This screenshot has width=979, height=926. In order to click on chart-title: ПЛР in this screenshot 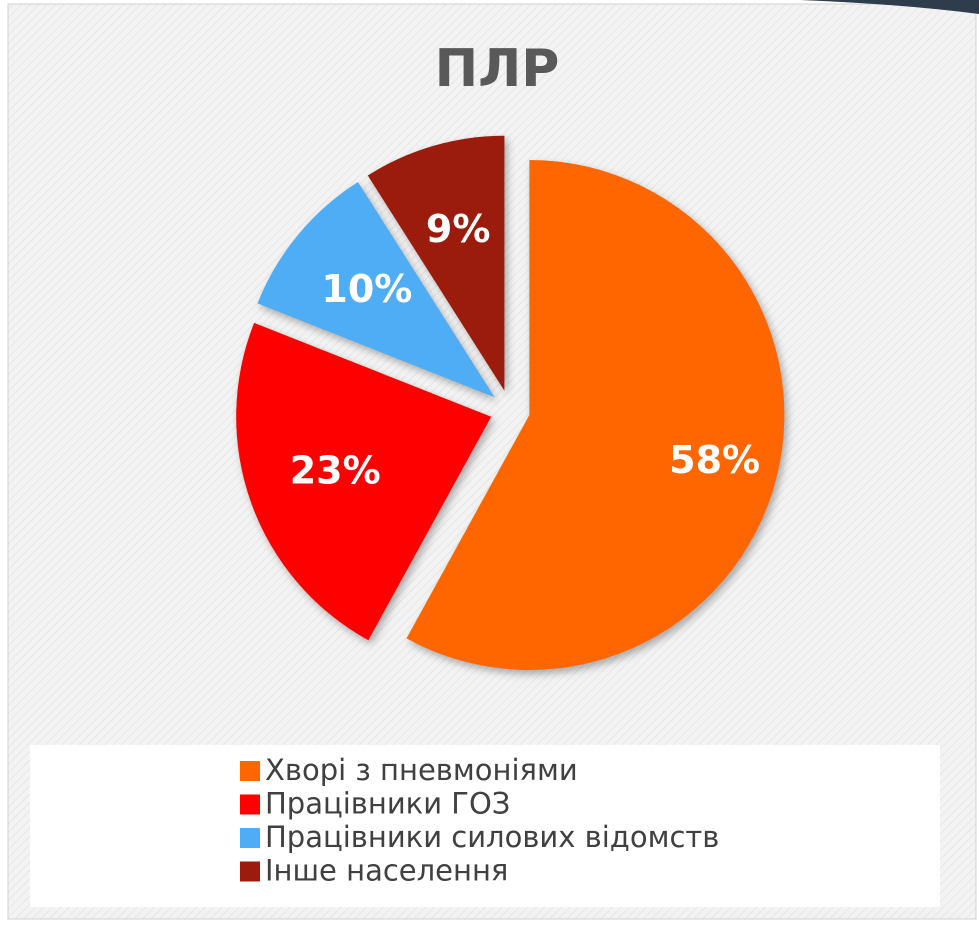, I will do `click(497, 69)`.